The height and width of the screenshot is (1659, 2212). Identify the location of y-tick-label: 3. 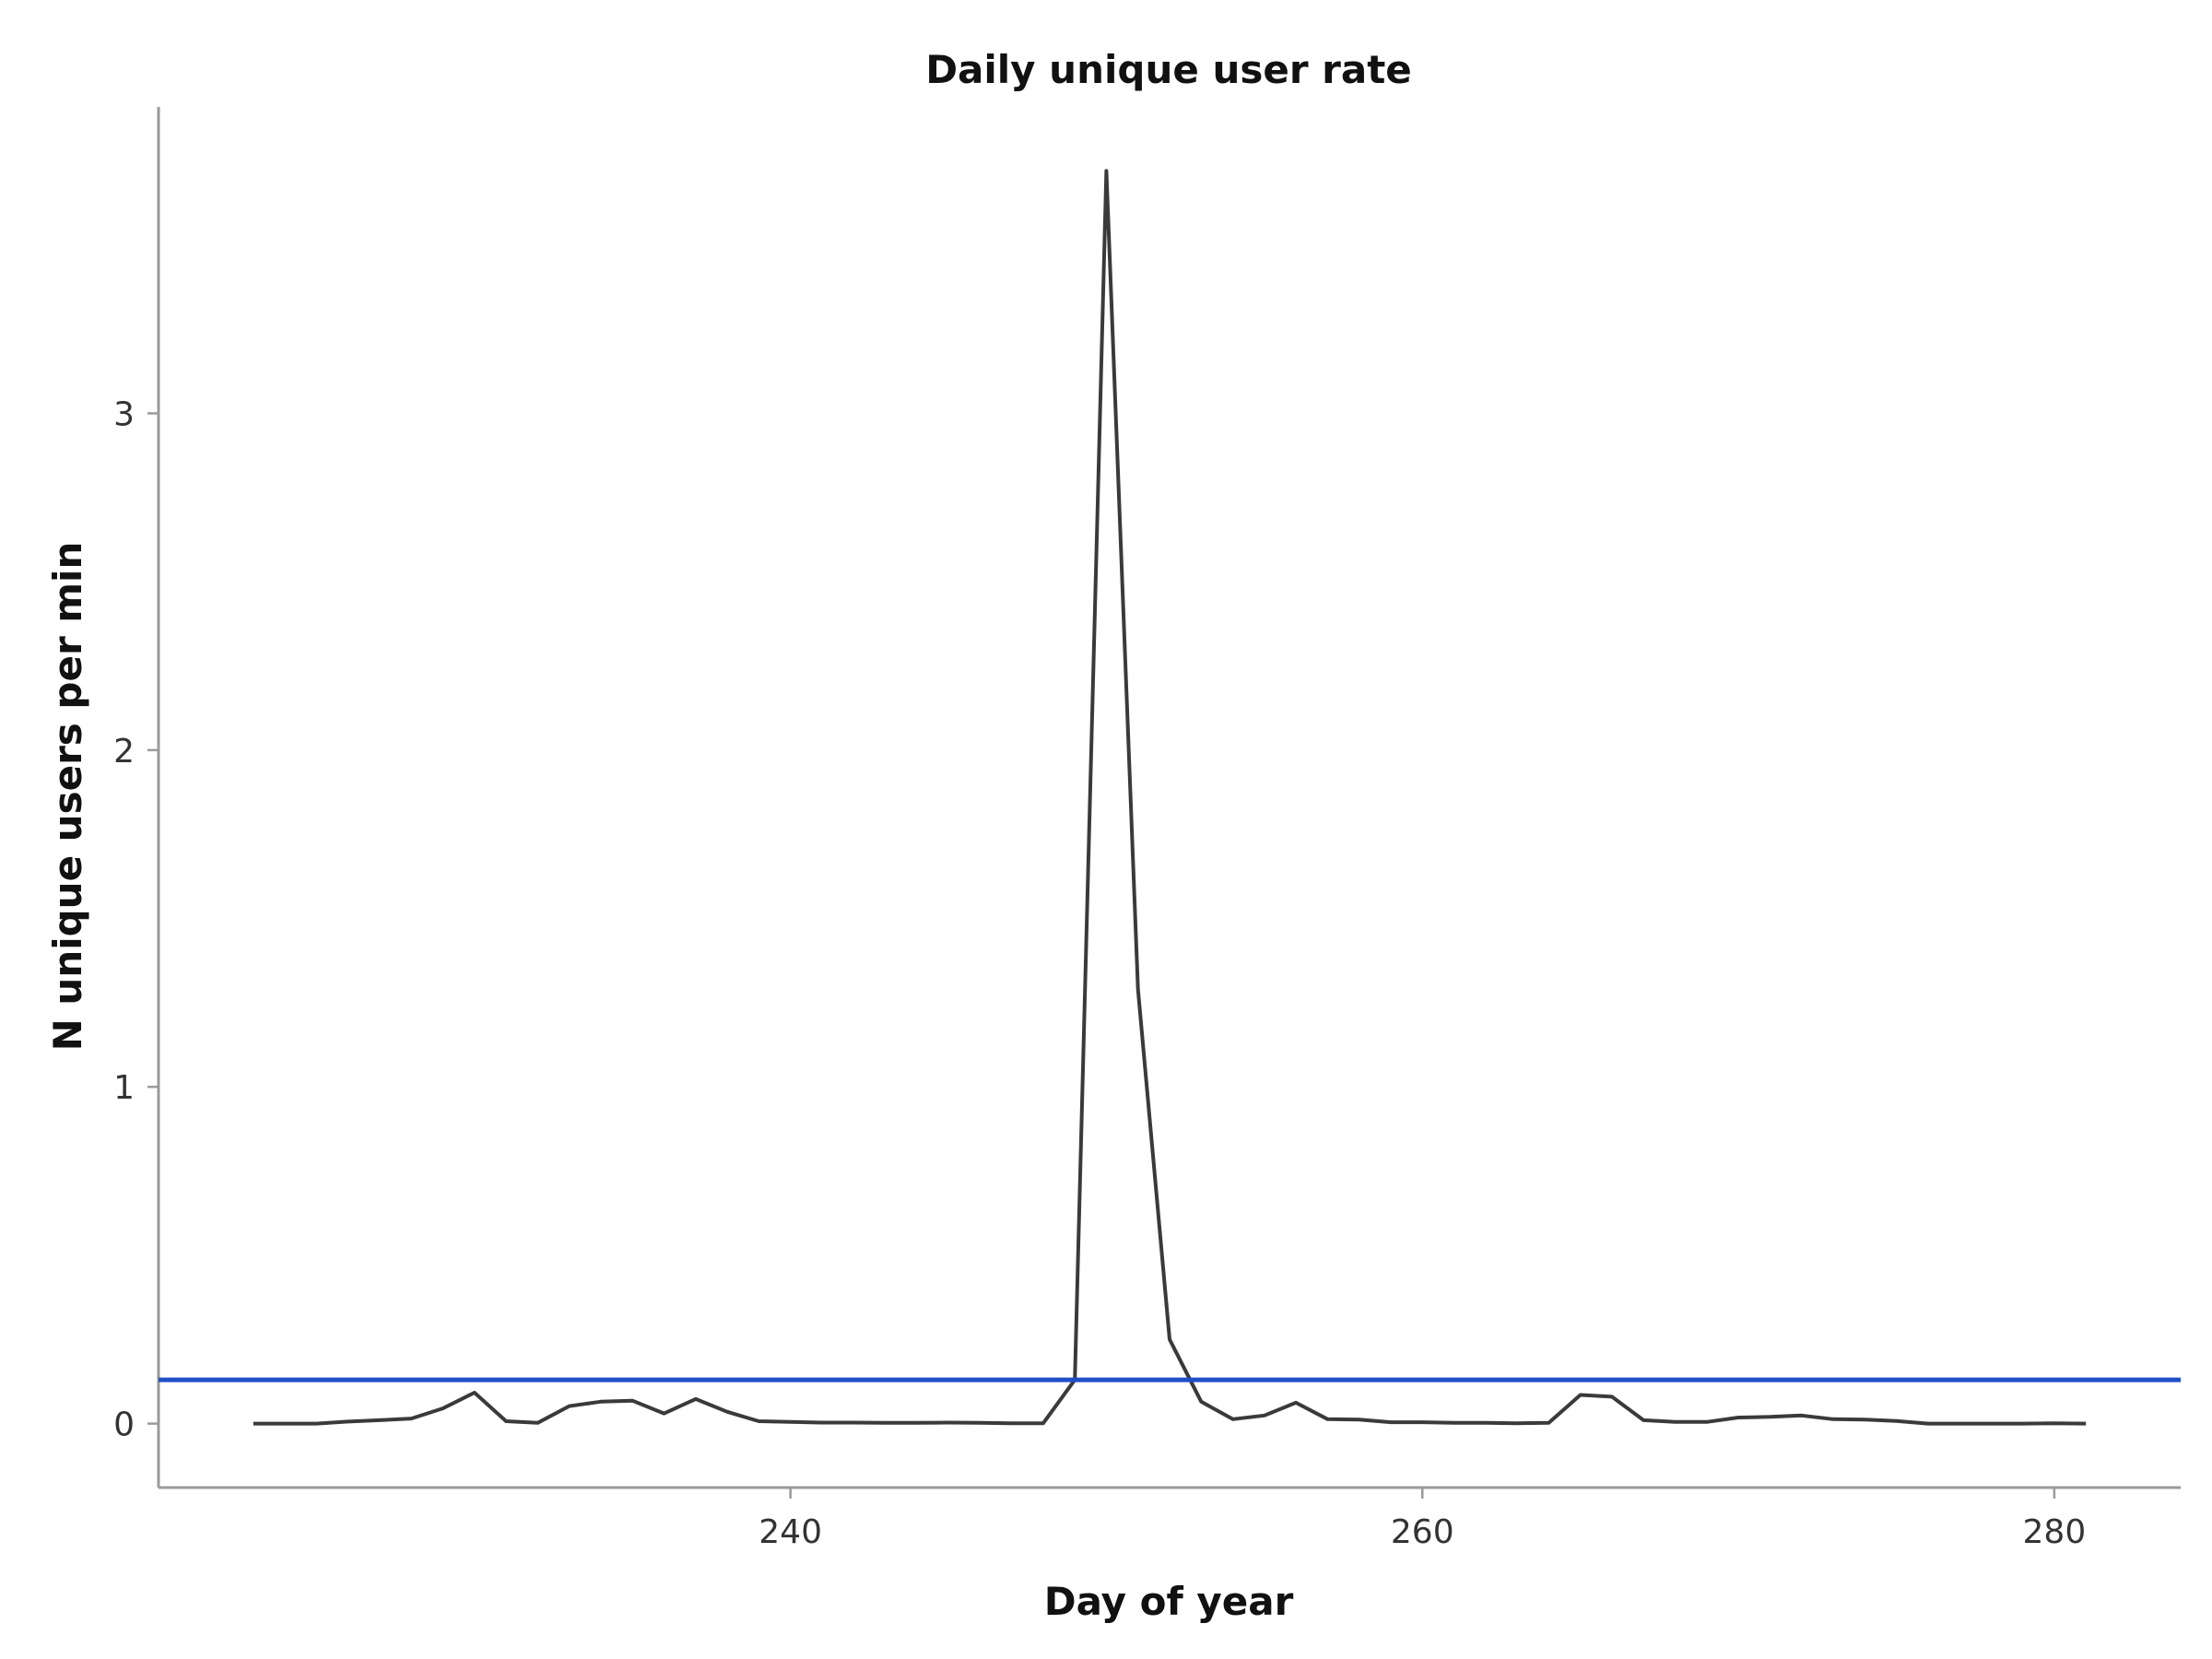
(124, 414).